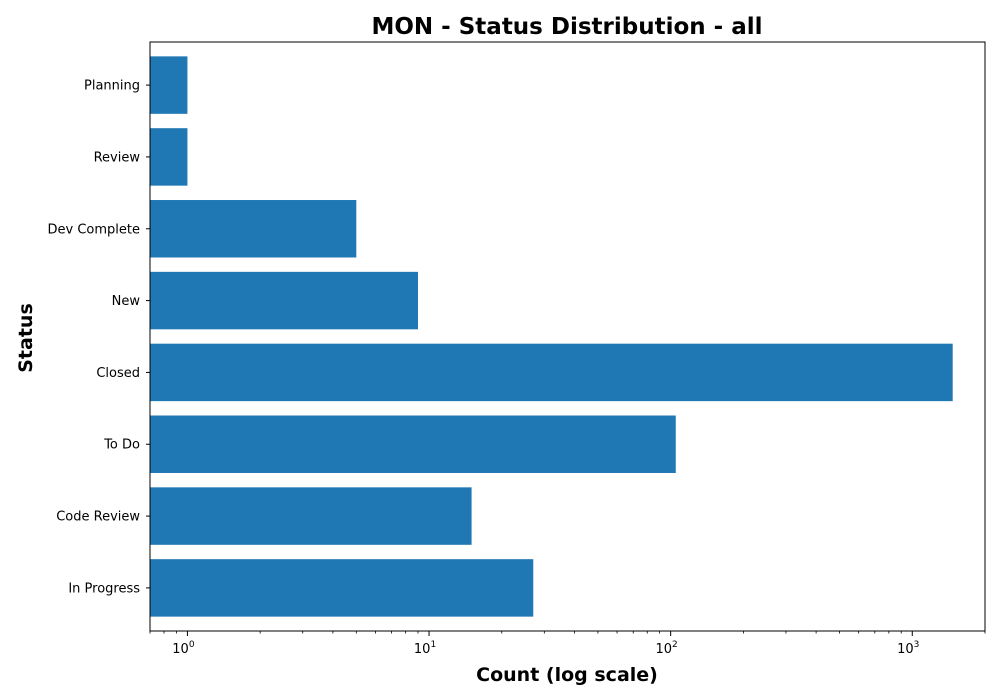 The width and height of the screenshot is (1000, 700). Describe the element at coordinates (551, 372) in the screenshot. I see `bar-closed` at that location.